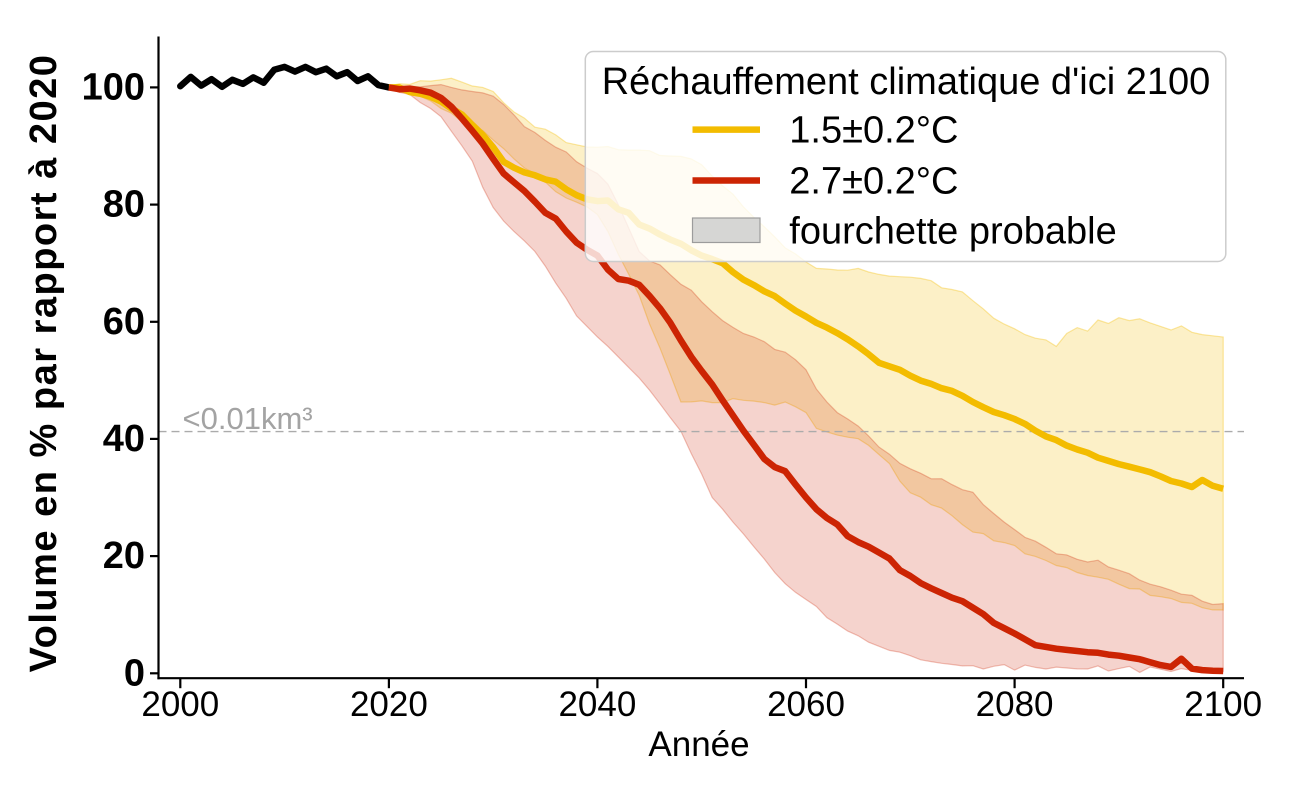  Describe the element at coordinates (113, 87) in the screenshot. I see `svg-text: 100` at that location.